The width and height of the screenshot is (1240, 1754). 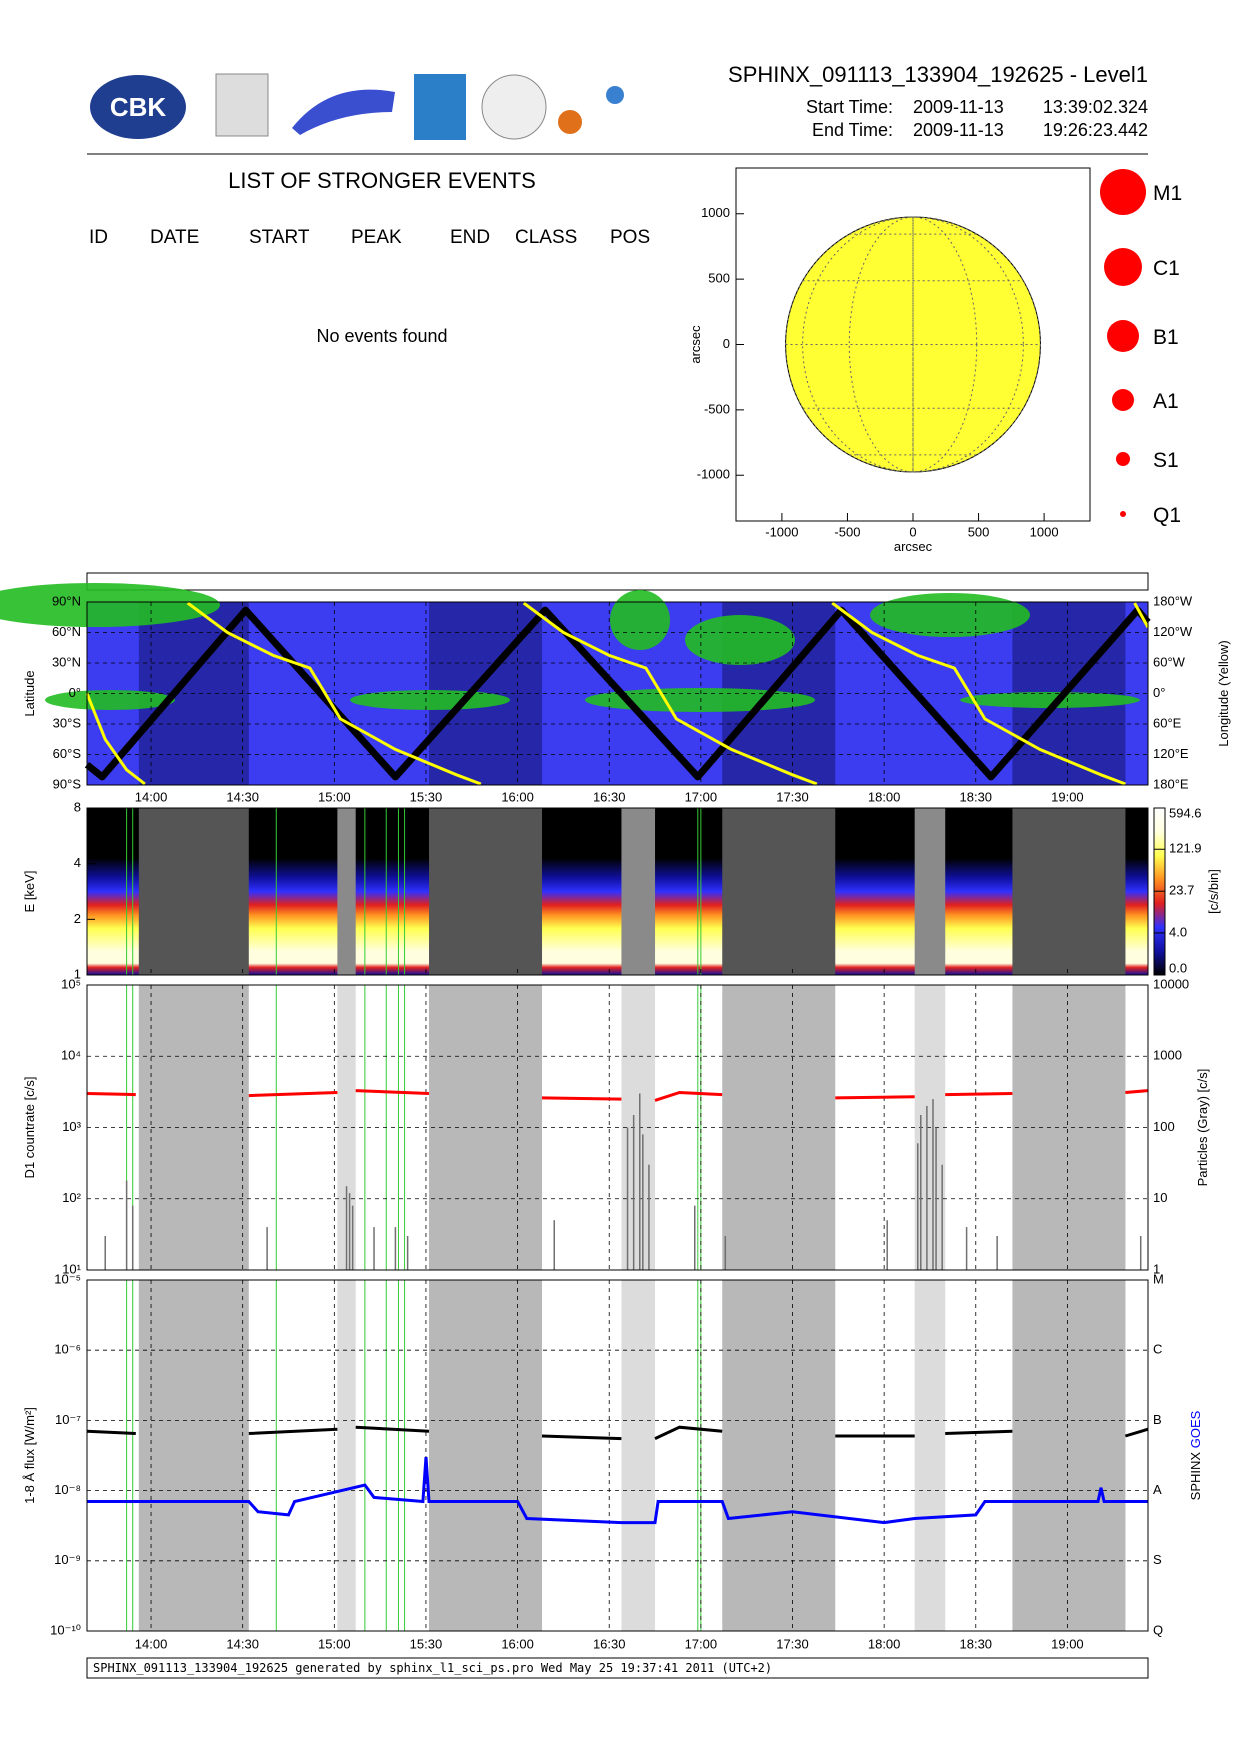 I want to click on legend-label: S1, so click(x=1166, y=460).